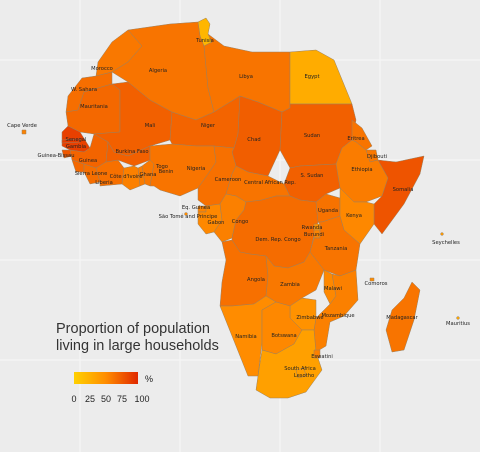 The image size is (480, 452). Describe the element at coordinates (104, 183) in the screenshot. I see `label-liberia: Liberia` at that location.